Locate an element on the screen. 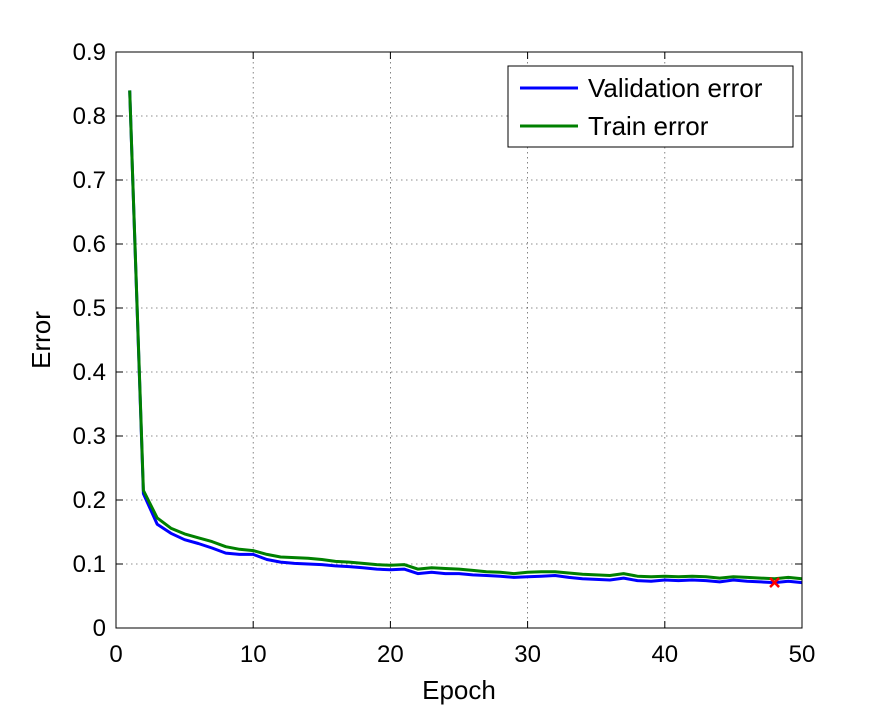 The image size is (887, 710). legend: Validation error Train error is located at coordinates (650, 106).